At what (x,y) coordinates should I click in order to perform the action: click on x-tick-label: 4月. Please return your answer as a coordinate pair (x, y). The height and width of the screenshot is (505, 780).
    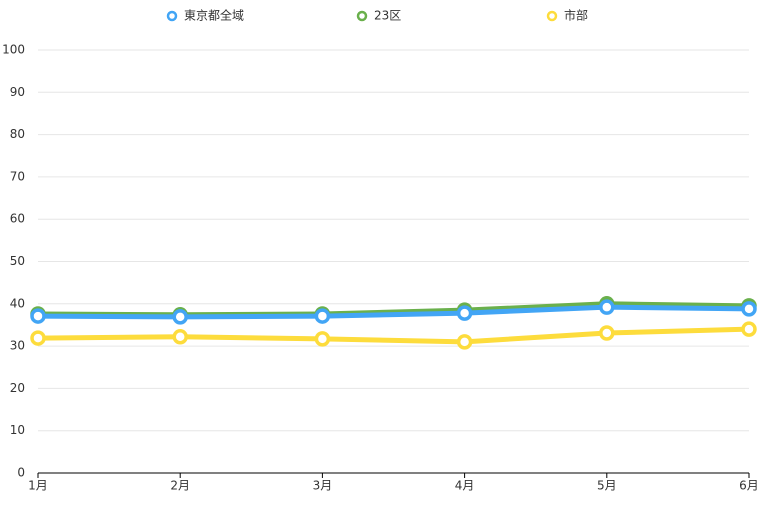
    Looking at the image, I should click on (465, 486).